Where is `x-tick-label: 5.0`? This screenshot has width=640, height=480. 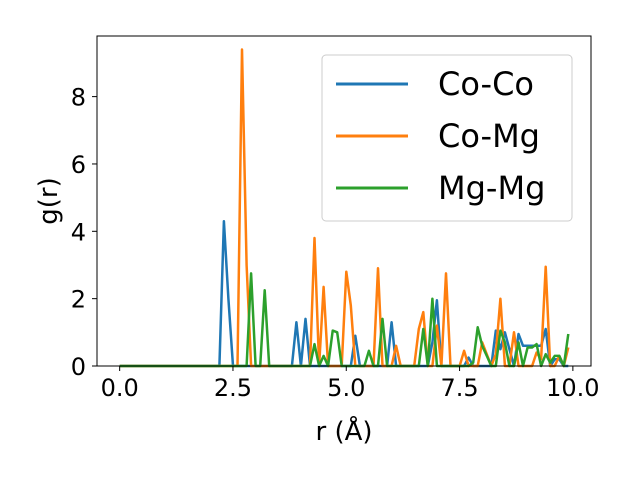 x-tick-label: 5.0 is located at coordinates (346, 388).